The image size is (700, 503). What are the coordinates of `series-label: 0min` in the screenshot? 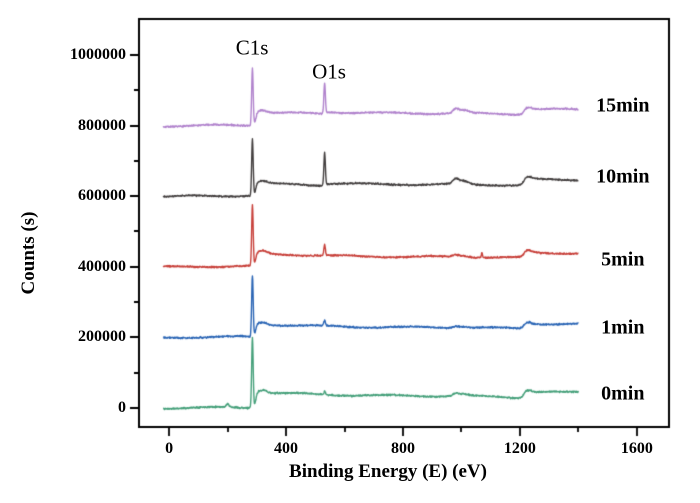 It's located at (623, 393).